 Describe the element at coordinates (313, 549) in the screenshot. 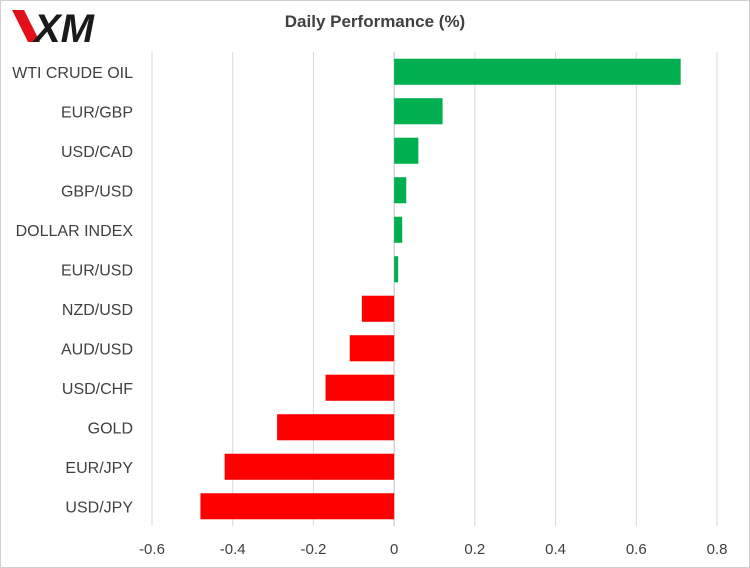

I see `x-tick-label: -0.2` at that location.